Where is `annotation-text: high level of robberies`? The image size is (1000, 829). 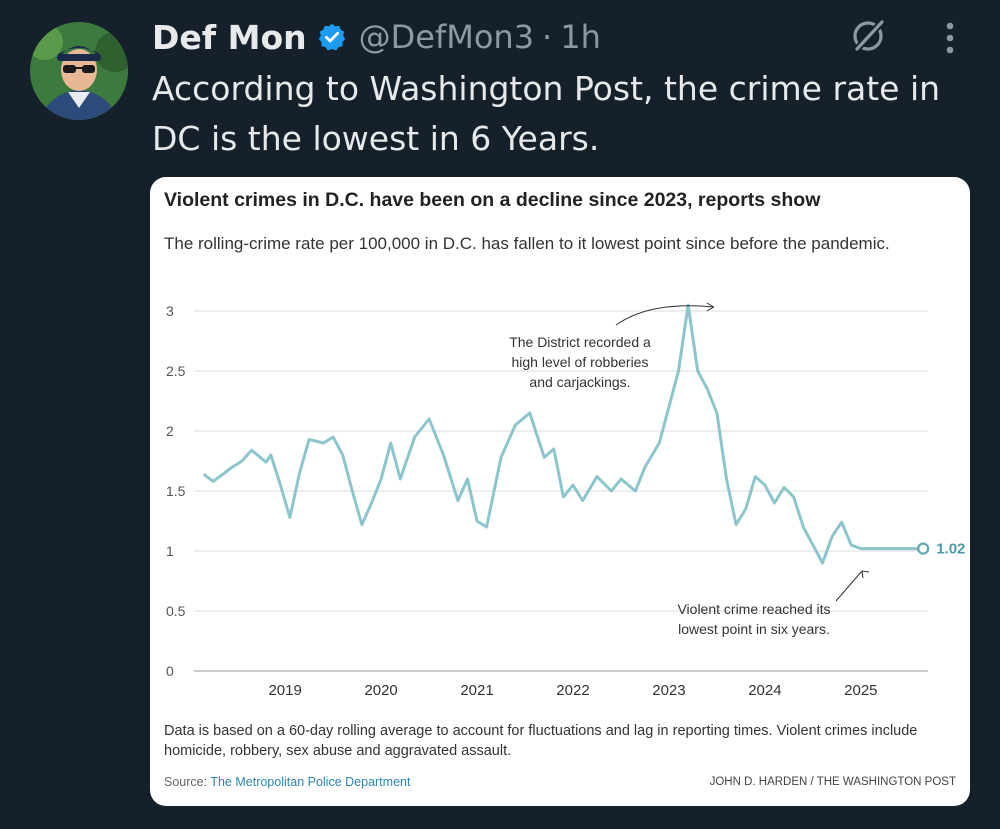 annotation-text: high level of robberies is located at coordinates (580, 362).